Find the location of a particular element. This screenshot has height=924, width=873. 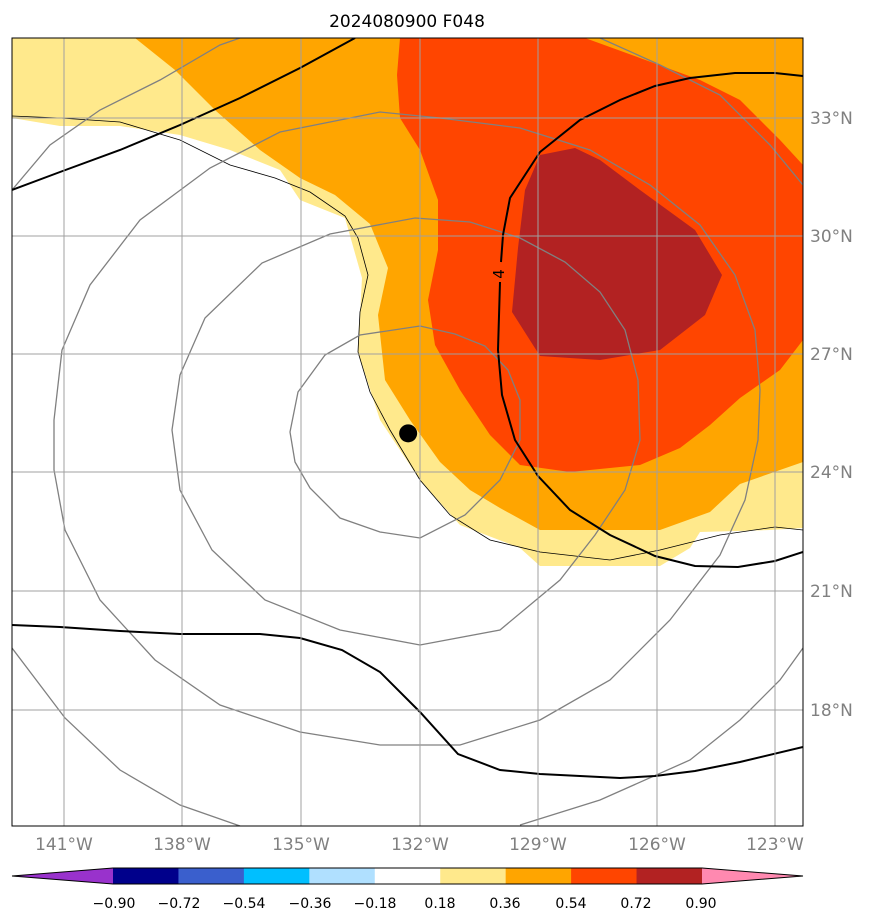

lat-tick-label: 30°N is located at coordinates (831, 237).